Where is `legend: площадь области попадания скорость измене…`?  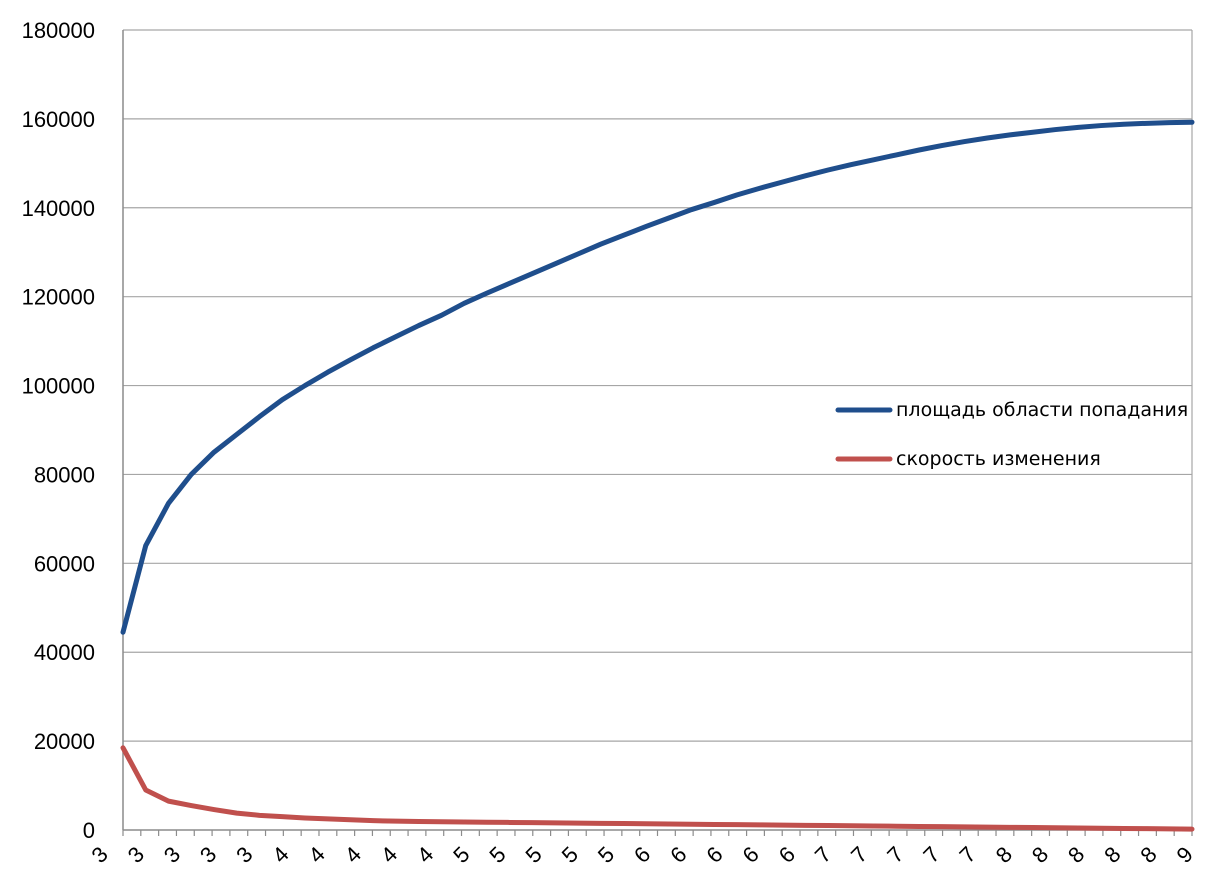
legend: площадь области попадания скорость измене… is located at coordinates (1011, 434).